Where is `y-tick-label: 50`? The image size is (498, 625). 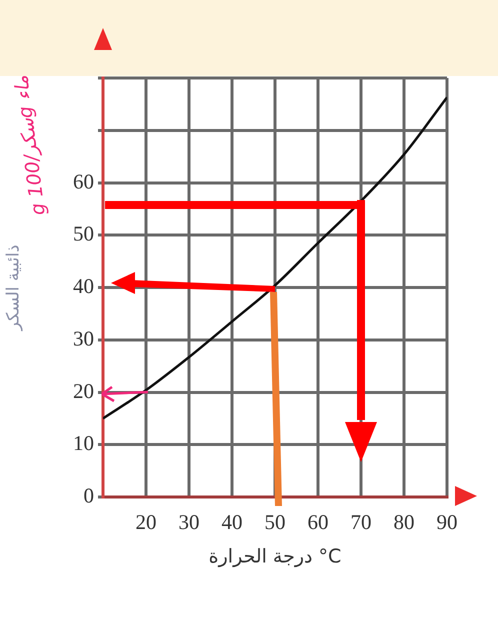
y-tick-label: 50 is located at coordinates (83, 234).